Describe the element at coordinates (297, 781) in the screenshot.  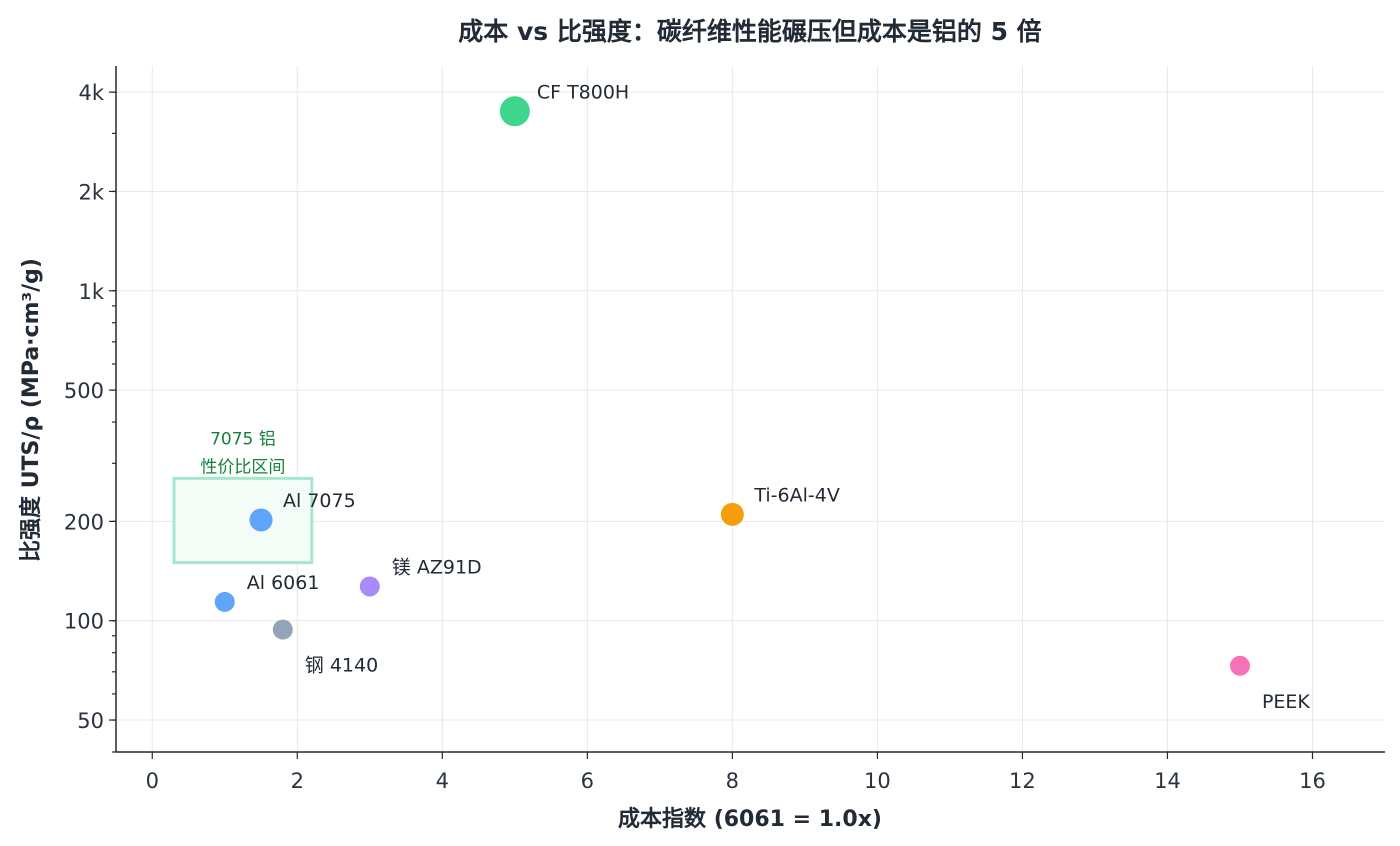
I see `x-tick-label: 2` at that location.